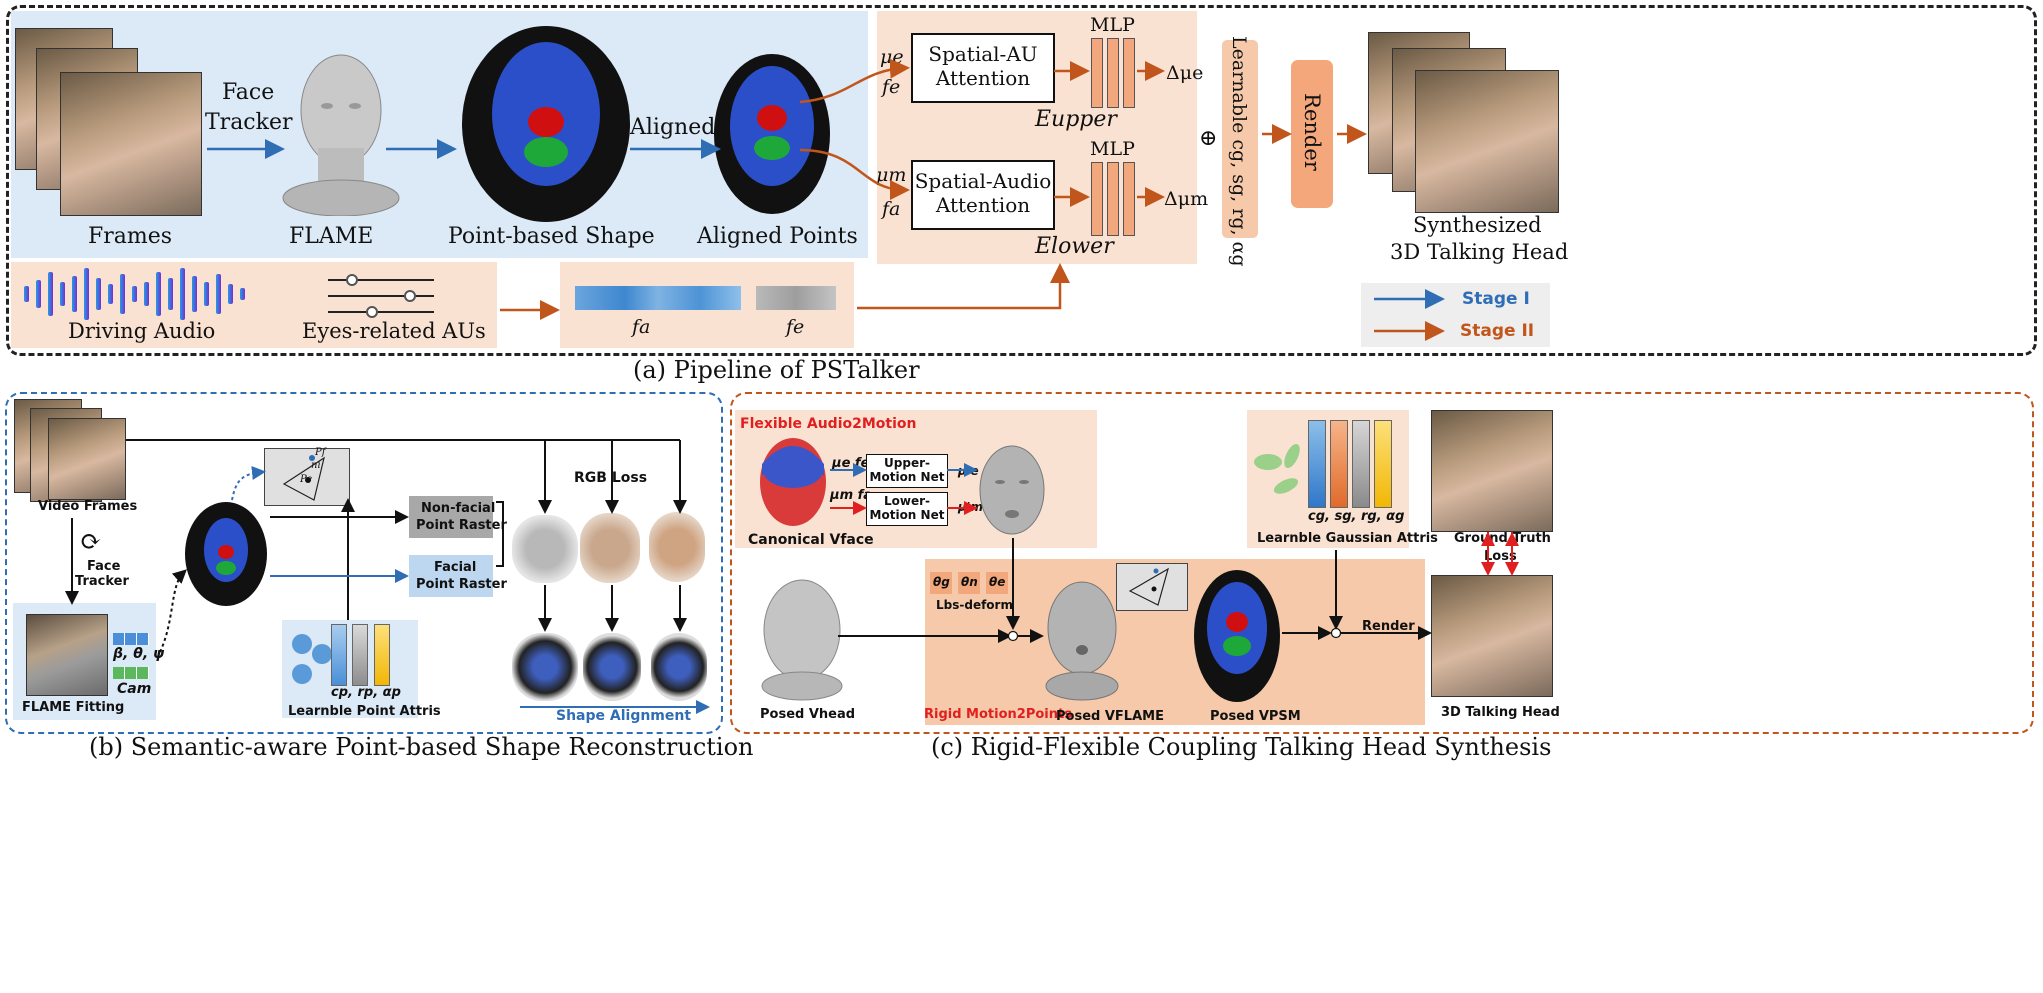 Image resolution: width=2043 pixels, height=993 pixels. What do you see at coordinates (1502, 538) in the screenshot?
I see `ground-truth-label: Ground Truth` at bounding box center [1502, 538].